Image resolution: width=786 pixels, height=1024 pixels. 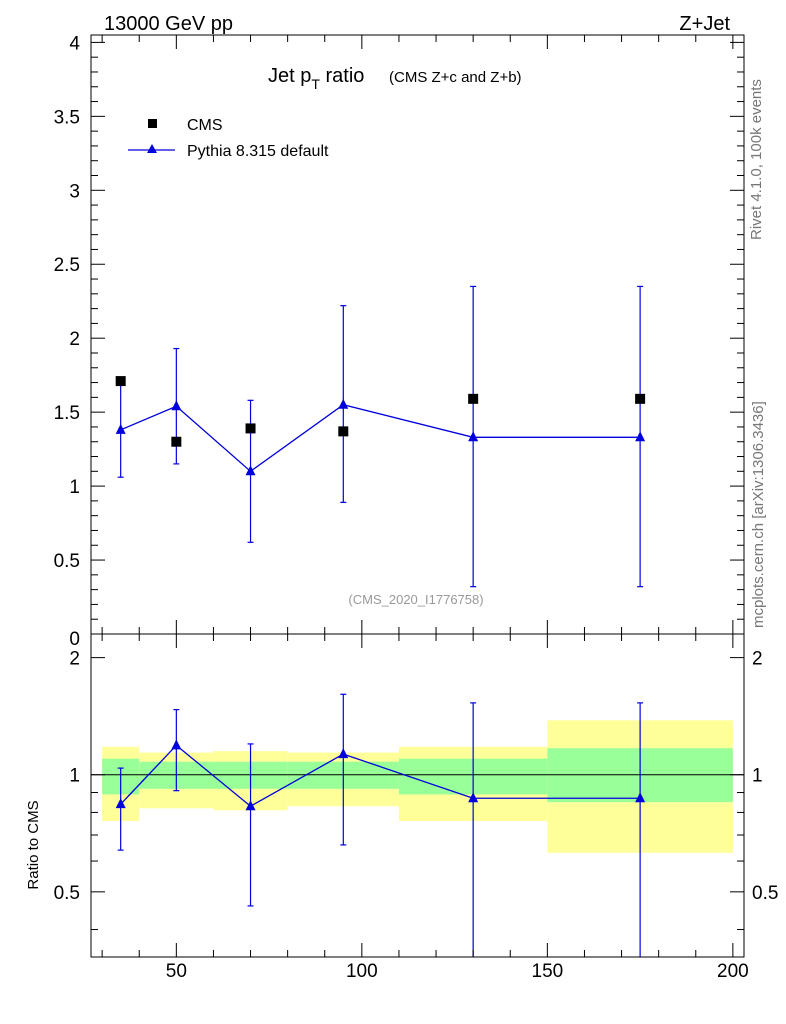 What do you see at coordinates (74, 339) in the screenshot?
I see `y-tick-label: 2` at bounding box center [74, 339].